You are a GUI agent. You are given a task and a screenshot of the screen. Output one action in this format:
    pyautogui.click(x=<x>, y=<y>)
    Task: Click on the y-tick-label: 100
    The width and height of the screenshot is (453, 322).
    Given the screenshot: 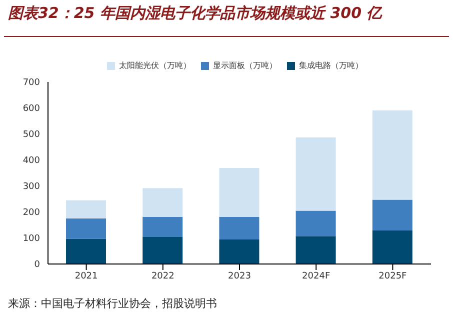 What is the action you would take?
    pyautogui.click(x=31, y=239)
    